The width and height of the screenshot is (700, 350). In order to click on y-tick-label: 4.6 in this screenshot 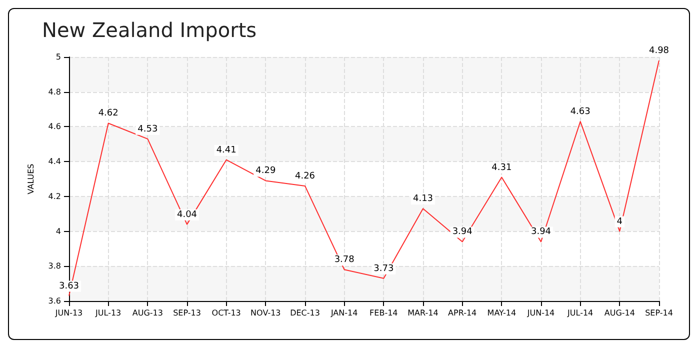, I will do `click(54, 127)`.